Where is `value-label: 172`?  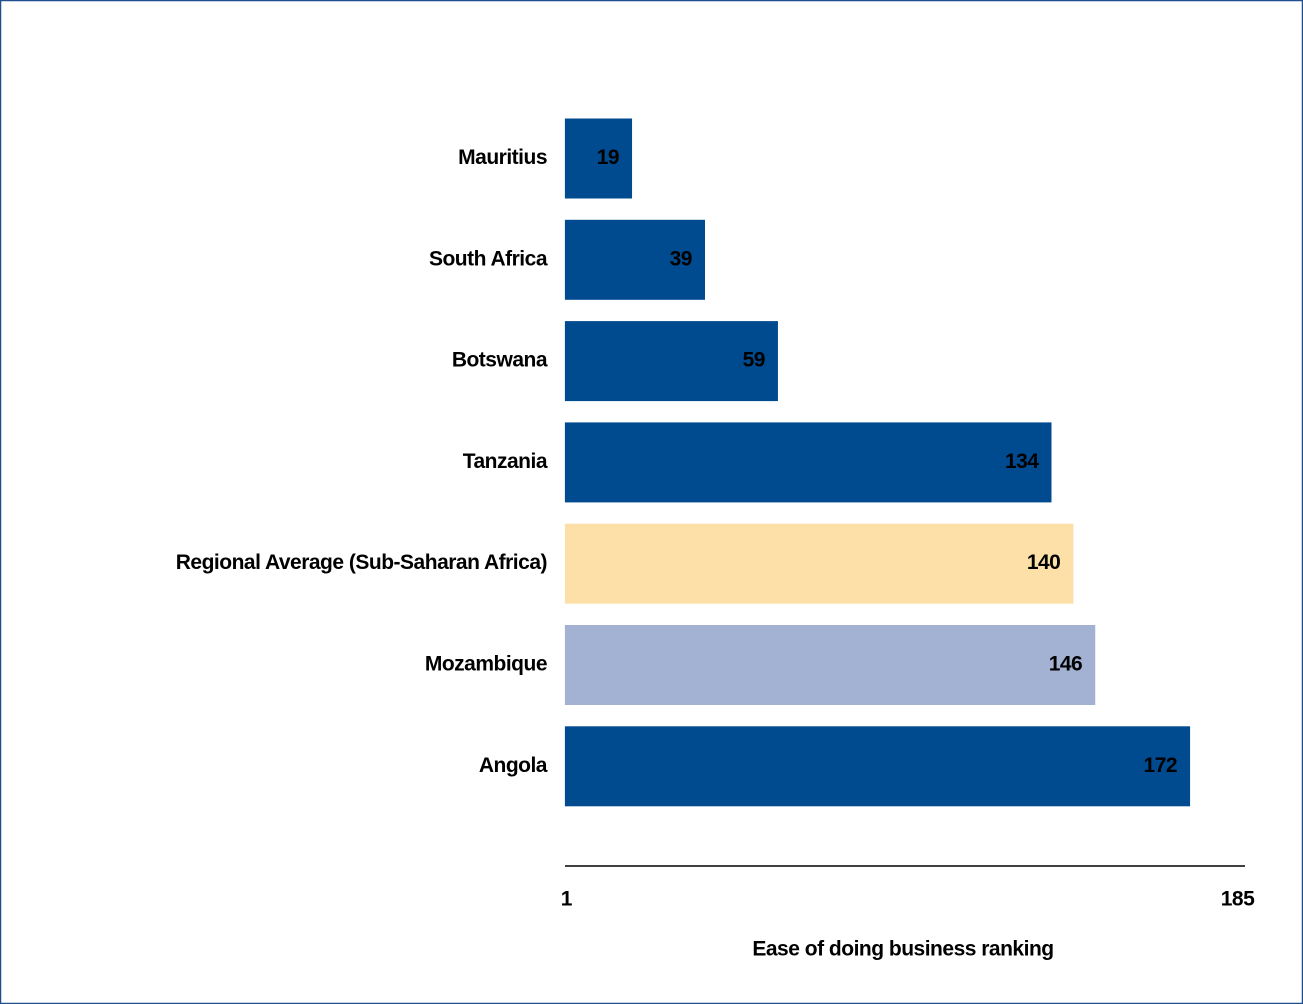 value-label: 172 is located at coordinates (1161, 765).